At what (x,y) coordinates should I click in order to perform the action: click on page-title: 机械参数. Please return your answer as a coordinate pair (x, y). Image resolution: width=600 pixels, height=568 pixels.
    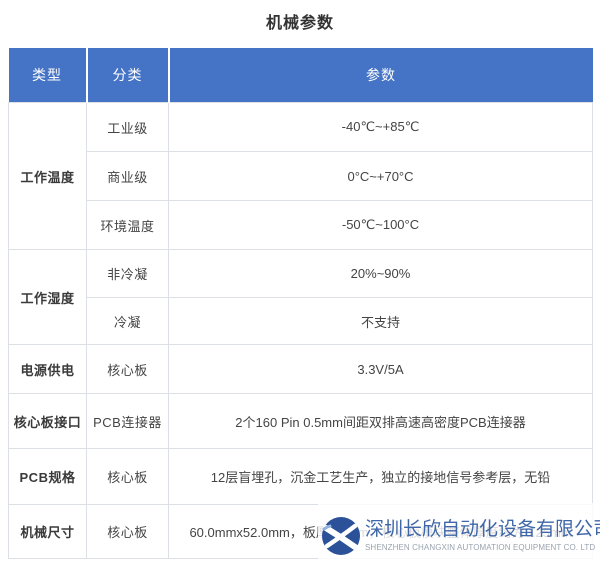
    Looking at the image, I should click on (299, 23).